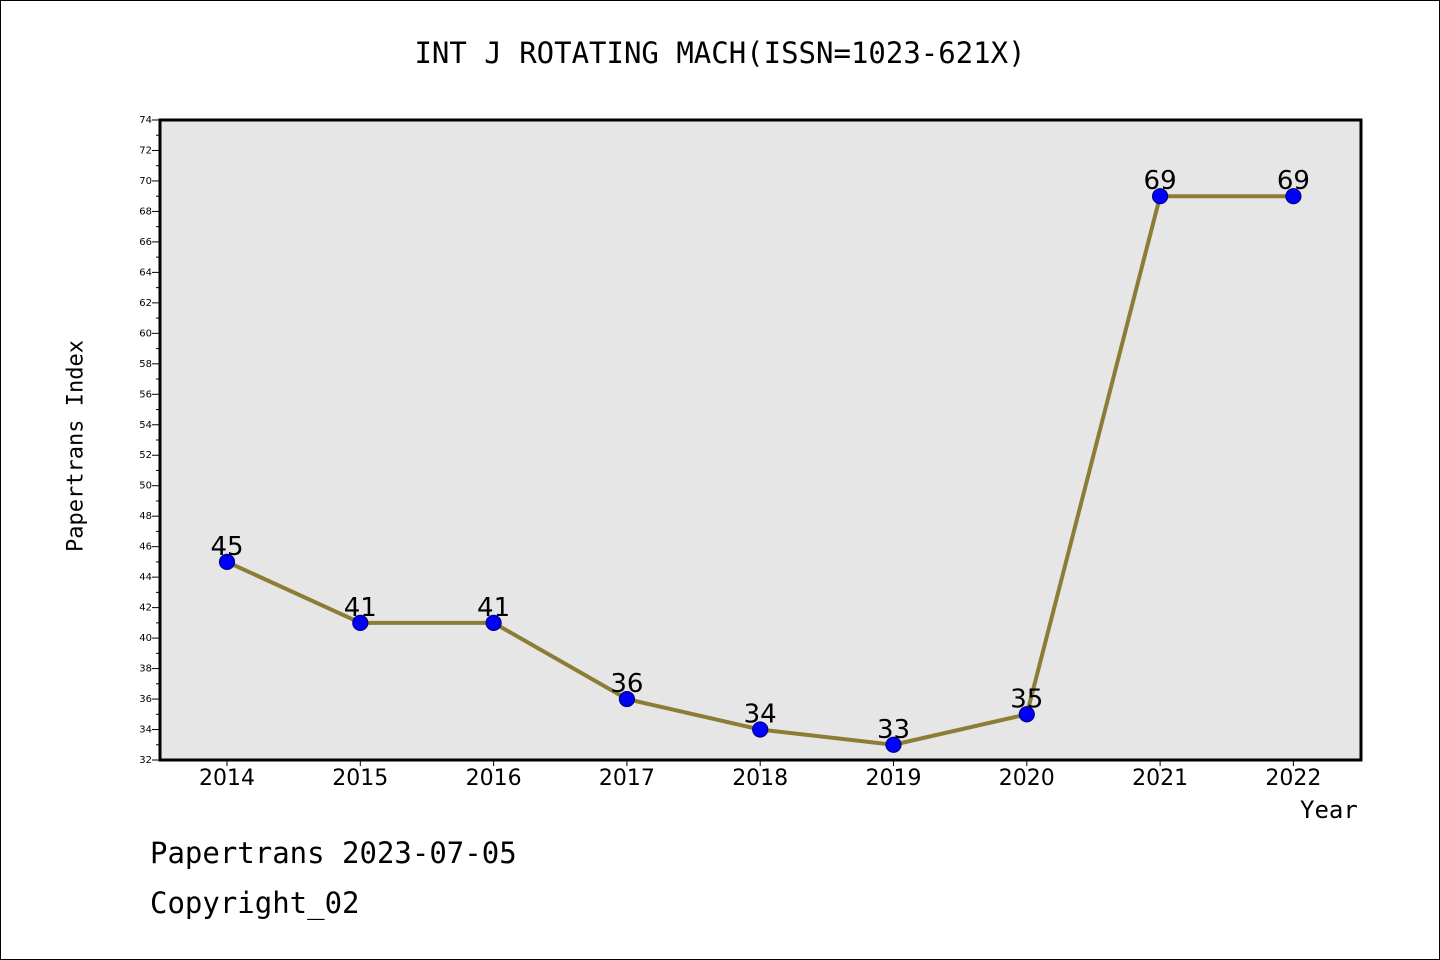 The height and width of the screenshot is (960, 1440). Describe the element at coordinates (145, 272) in the screenshot. I see `y-tick-label: 64` at that location.